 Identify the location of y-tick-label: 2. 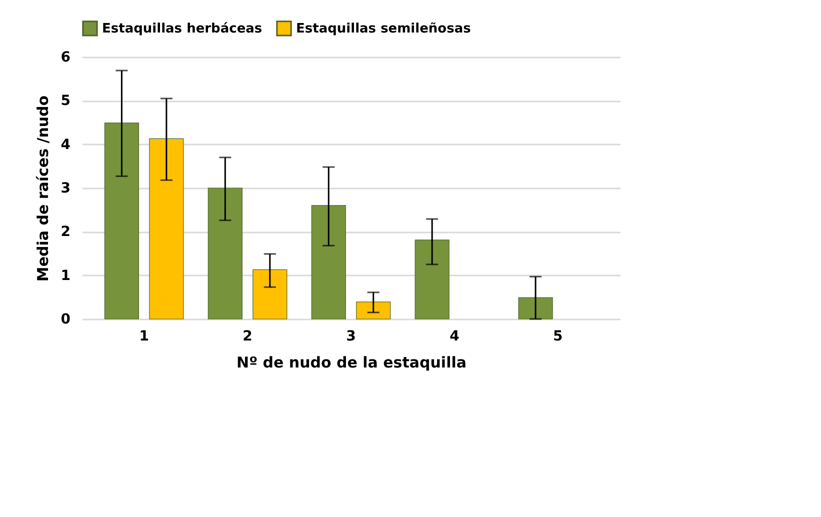
(65, 232).